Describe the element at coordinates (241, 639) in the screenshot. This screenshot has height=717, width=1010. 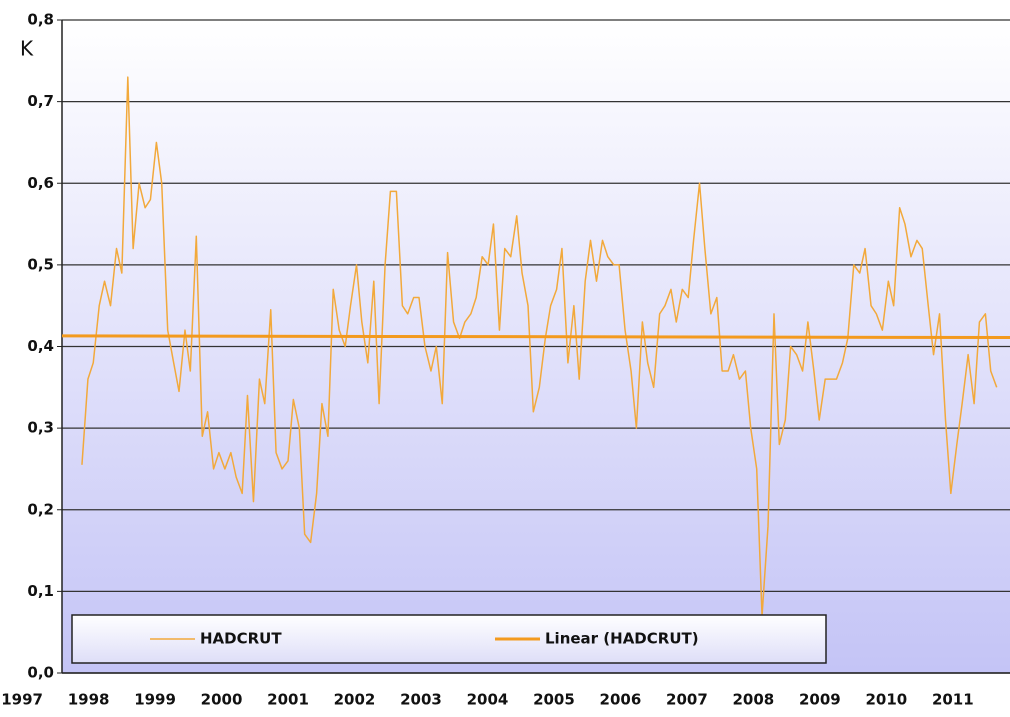
I see `legend-label: HADCRUT` at that location.